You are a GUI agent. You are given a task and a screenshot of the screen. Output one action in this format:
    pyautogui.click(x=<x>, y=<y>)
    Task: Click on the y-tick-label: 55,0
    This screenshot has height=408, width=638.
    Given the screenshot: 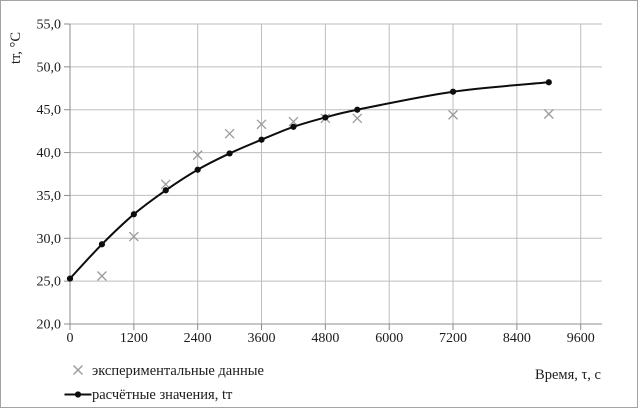 What is the action you would take?
    pyautogui.click(x=49, y=25)
    